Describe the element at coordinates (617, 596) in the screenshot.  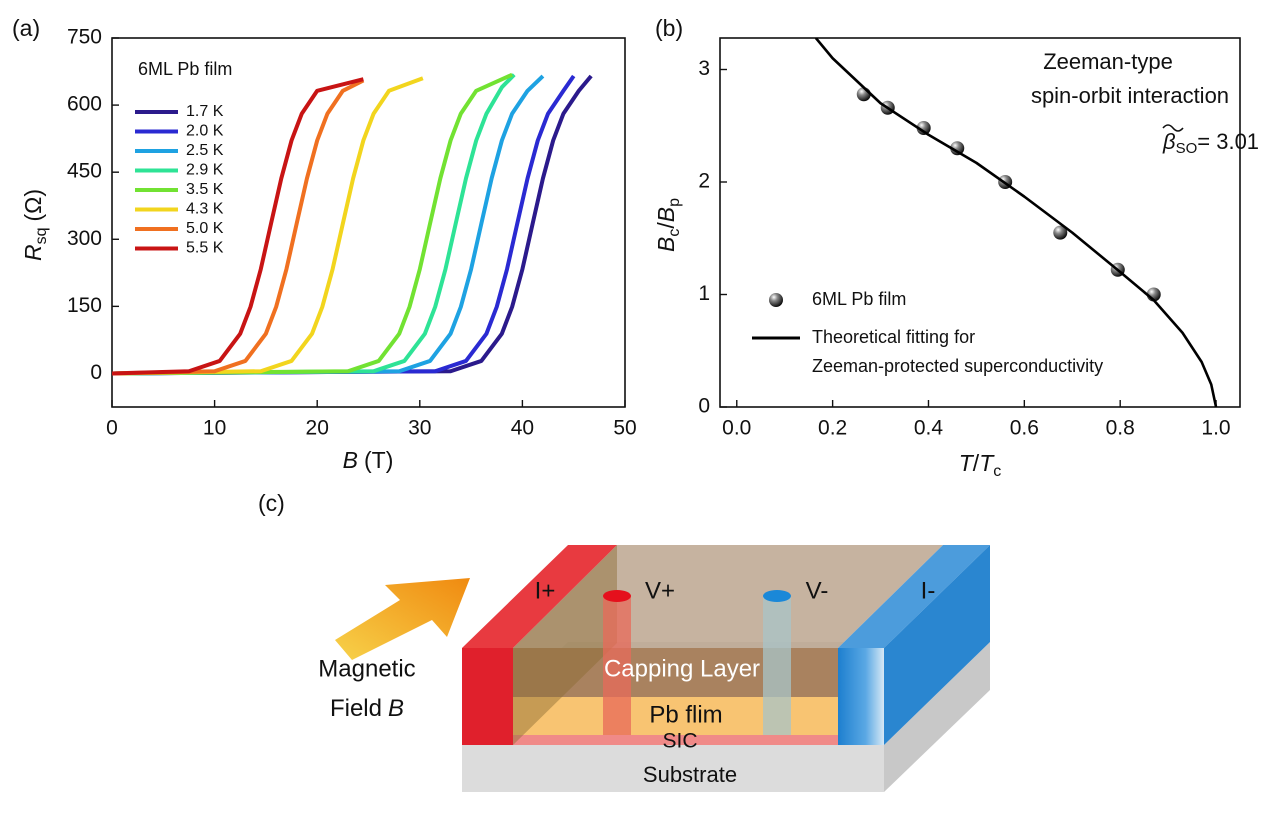
I see `pillar-red-top` at that location.